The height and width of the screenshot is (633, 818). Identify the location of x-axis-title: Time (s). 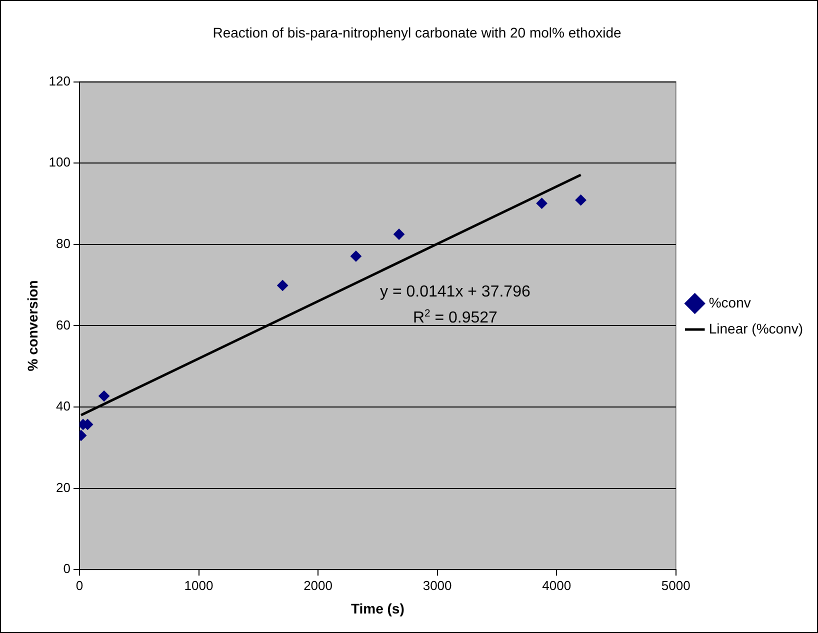
(377, 608).